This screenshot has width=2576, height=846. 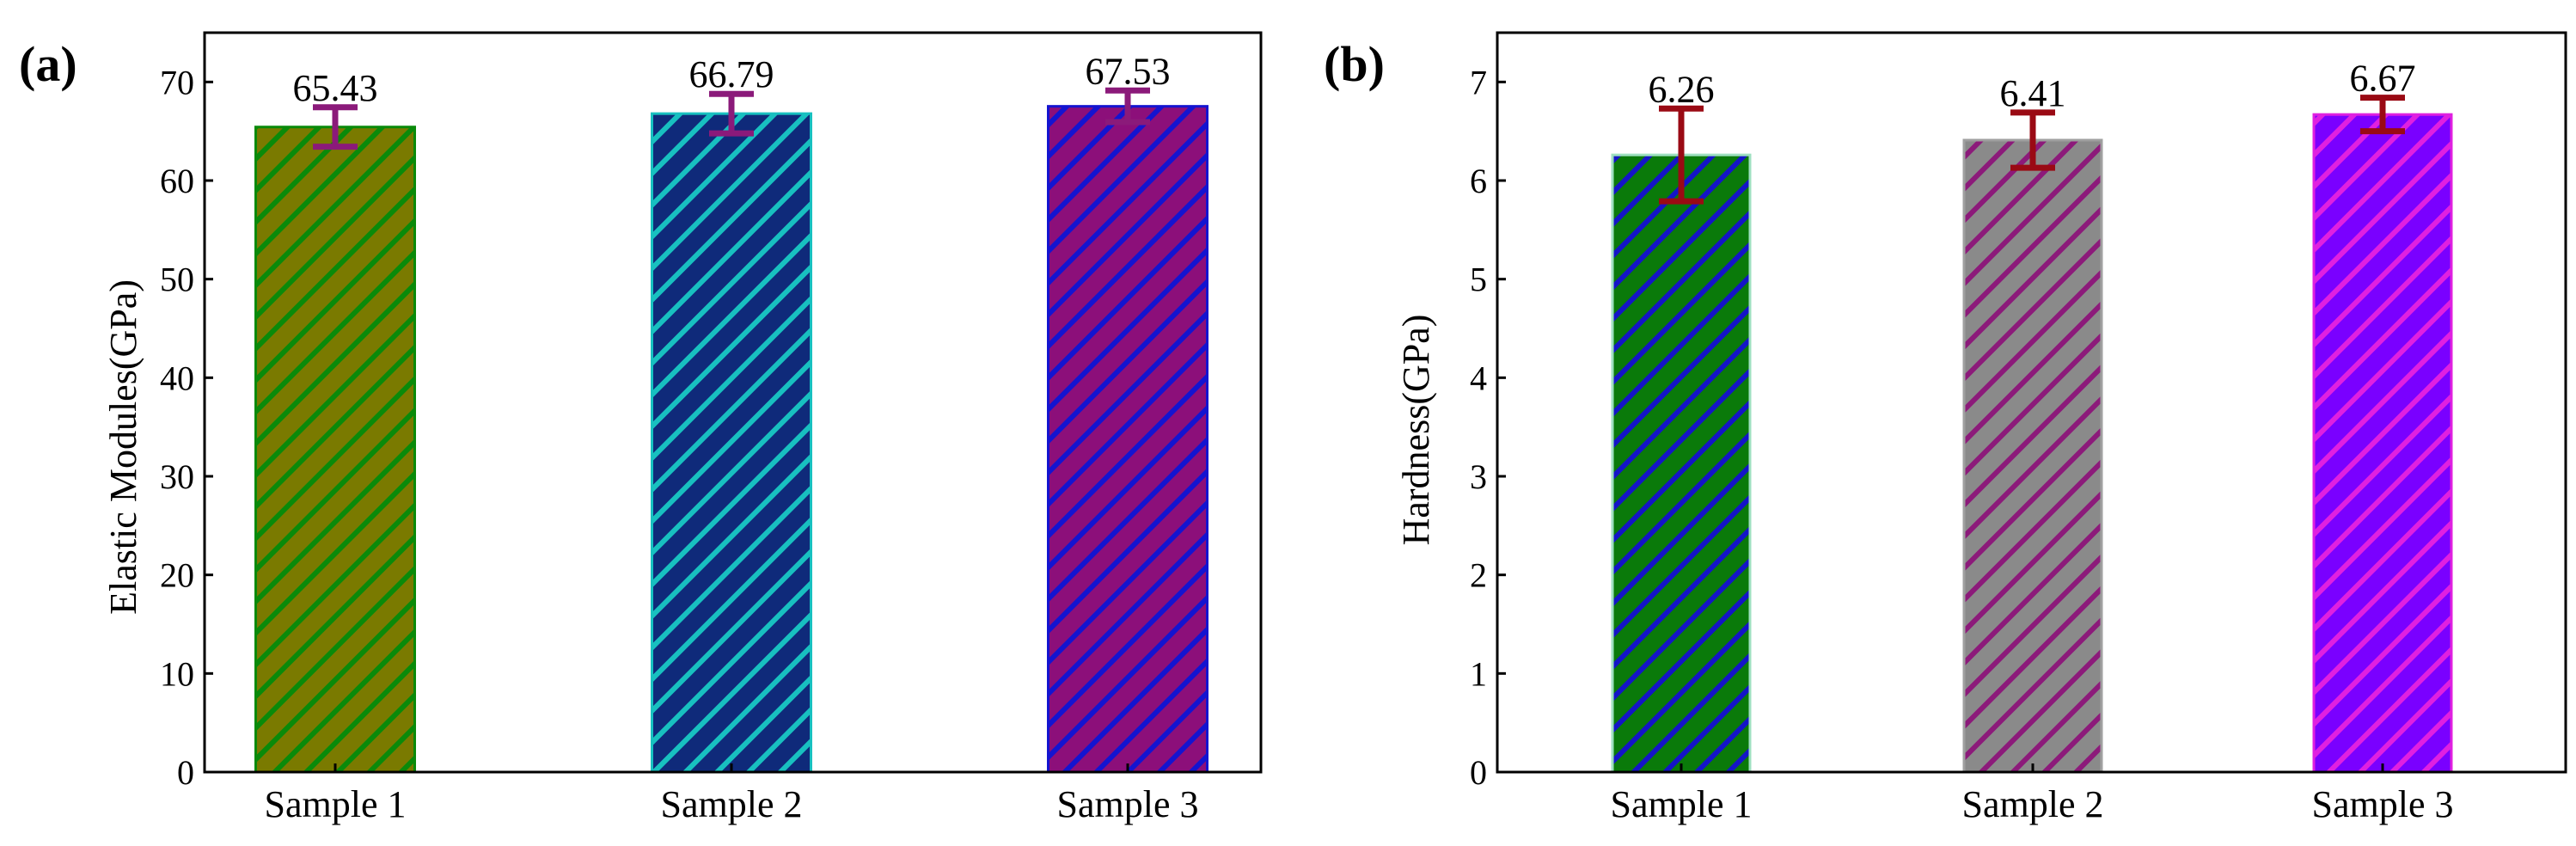 I want to click on y-tick-label-a-10: 10, so click(x=177, y=673).